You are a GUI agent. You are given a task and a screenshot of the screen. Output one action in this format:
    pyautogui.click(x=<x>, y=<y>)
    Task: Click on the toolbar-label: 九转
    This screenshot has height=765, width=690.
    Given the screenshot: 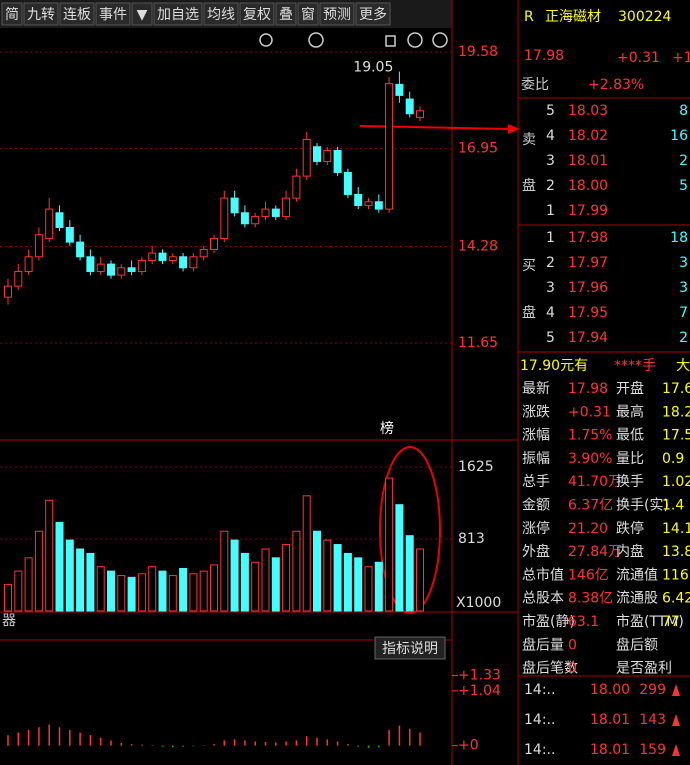 What is the action you would take?
    pyautogui.click(x=41, y=15)
    